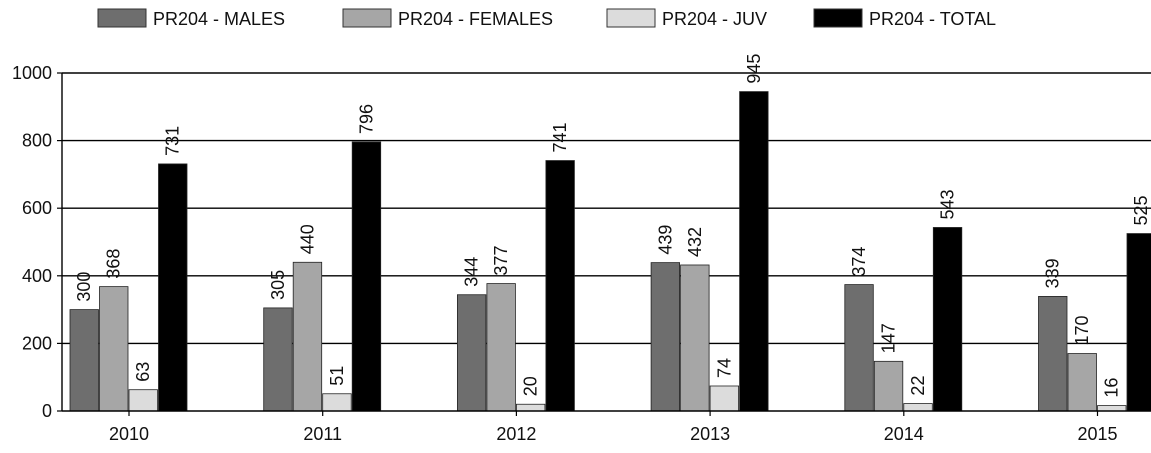  What do you see at coordinates (322, 434) in the screenshot?
I see `x-tick-label: 2011` at bounding box center [322, 434].